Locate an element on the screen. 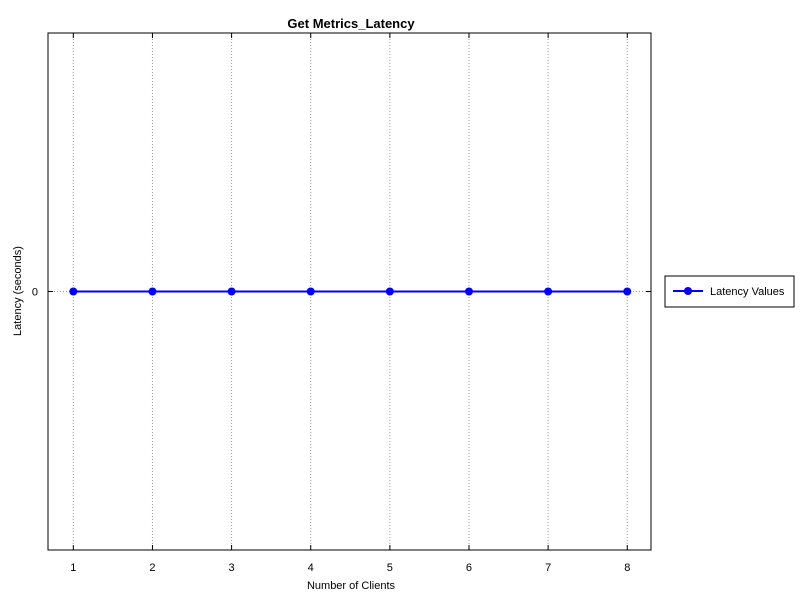 This screenshot has width=800, height=600. y-axis-ticks: 0 is located at coordinates (341, 293).